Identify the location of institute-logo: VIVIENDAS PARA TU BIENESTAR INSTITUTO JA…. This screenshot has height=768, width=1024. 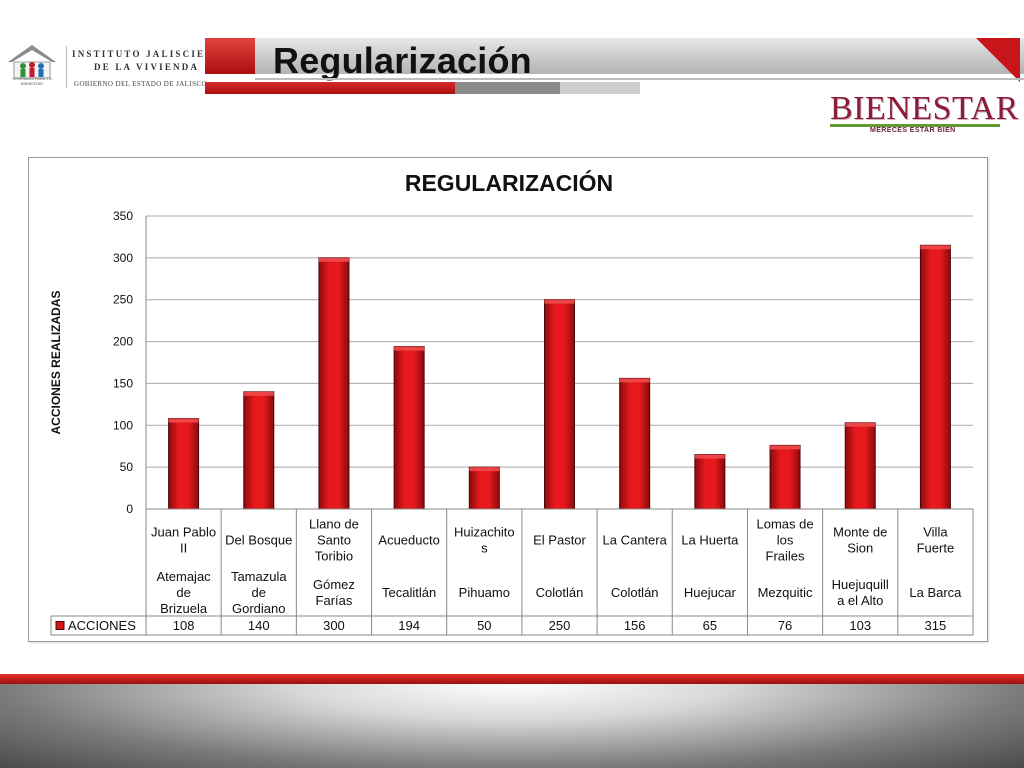
(115, 66).